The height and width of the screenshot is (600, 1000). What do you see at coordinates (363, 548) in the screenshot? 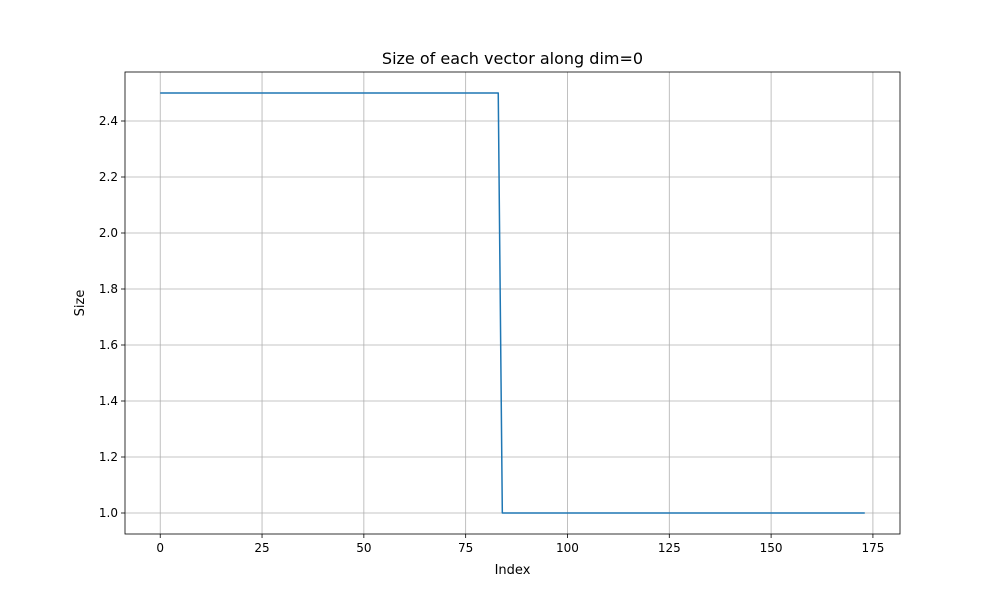
I see `x-tick-label: 50` at bounding box center [363, 548].